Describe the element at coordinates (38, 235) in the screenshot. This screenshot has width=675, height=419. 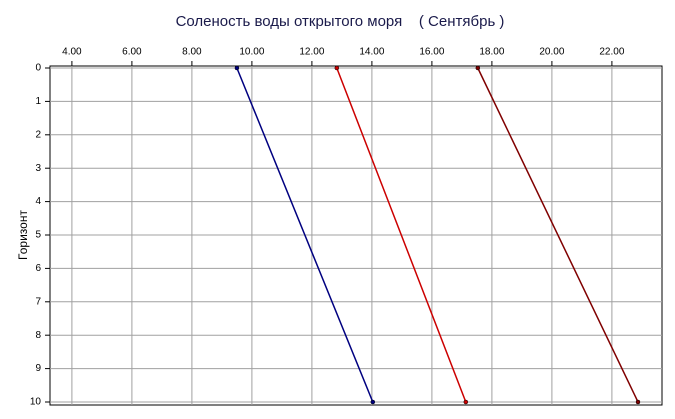
I see `y-tick-label: 5` at that location.